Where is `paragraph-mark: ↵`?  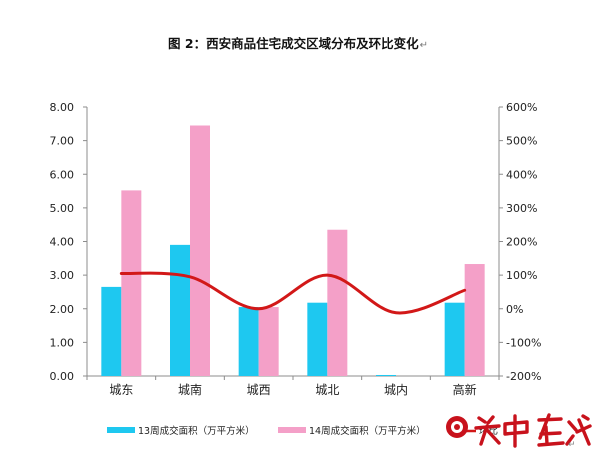 paragraph-mark: ↵ is located at coordinates (572, 445).